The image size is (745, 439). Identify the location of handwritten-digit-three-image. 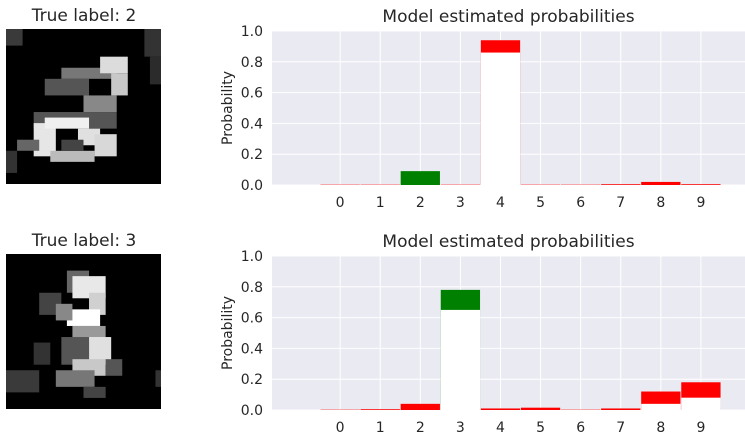
(83, 331).